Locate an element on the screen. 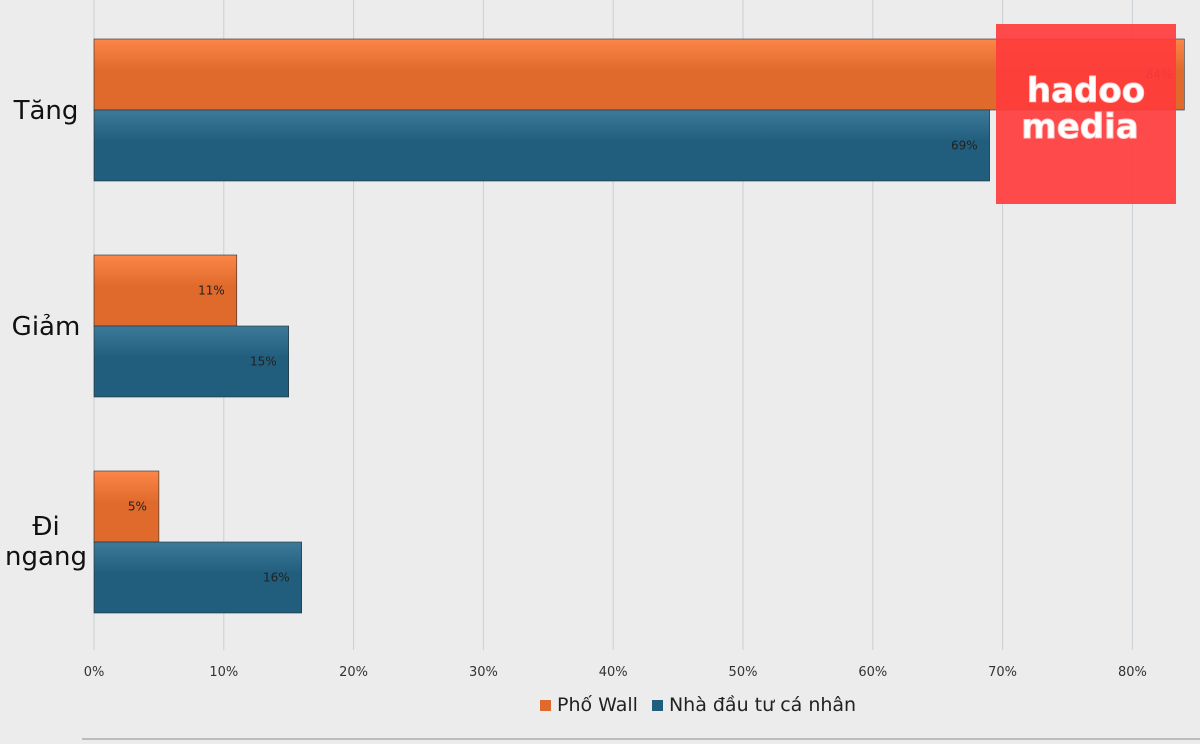 Image resolution: width=1200 pixels, height=744 pixels. category-label: Tăng is located at coordinates (46, 111).